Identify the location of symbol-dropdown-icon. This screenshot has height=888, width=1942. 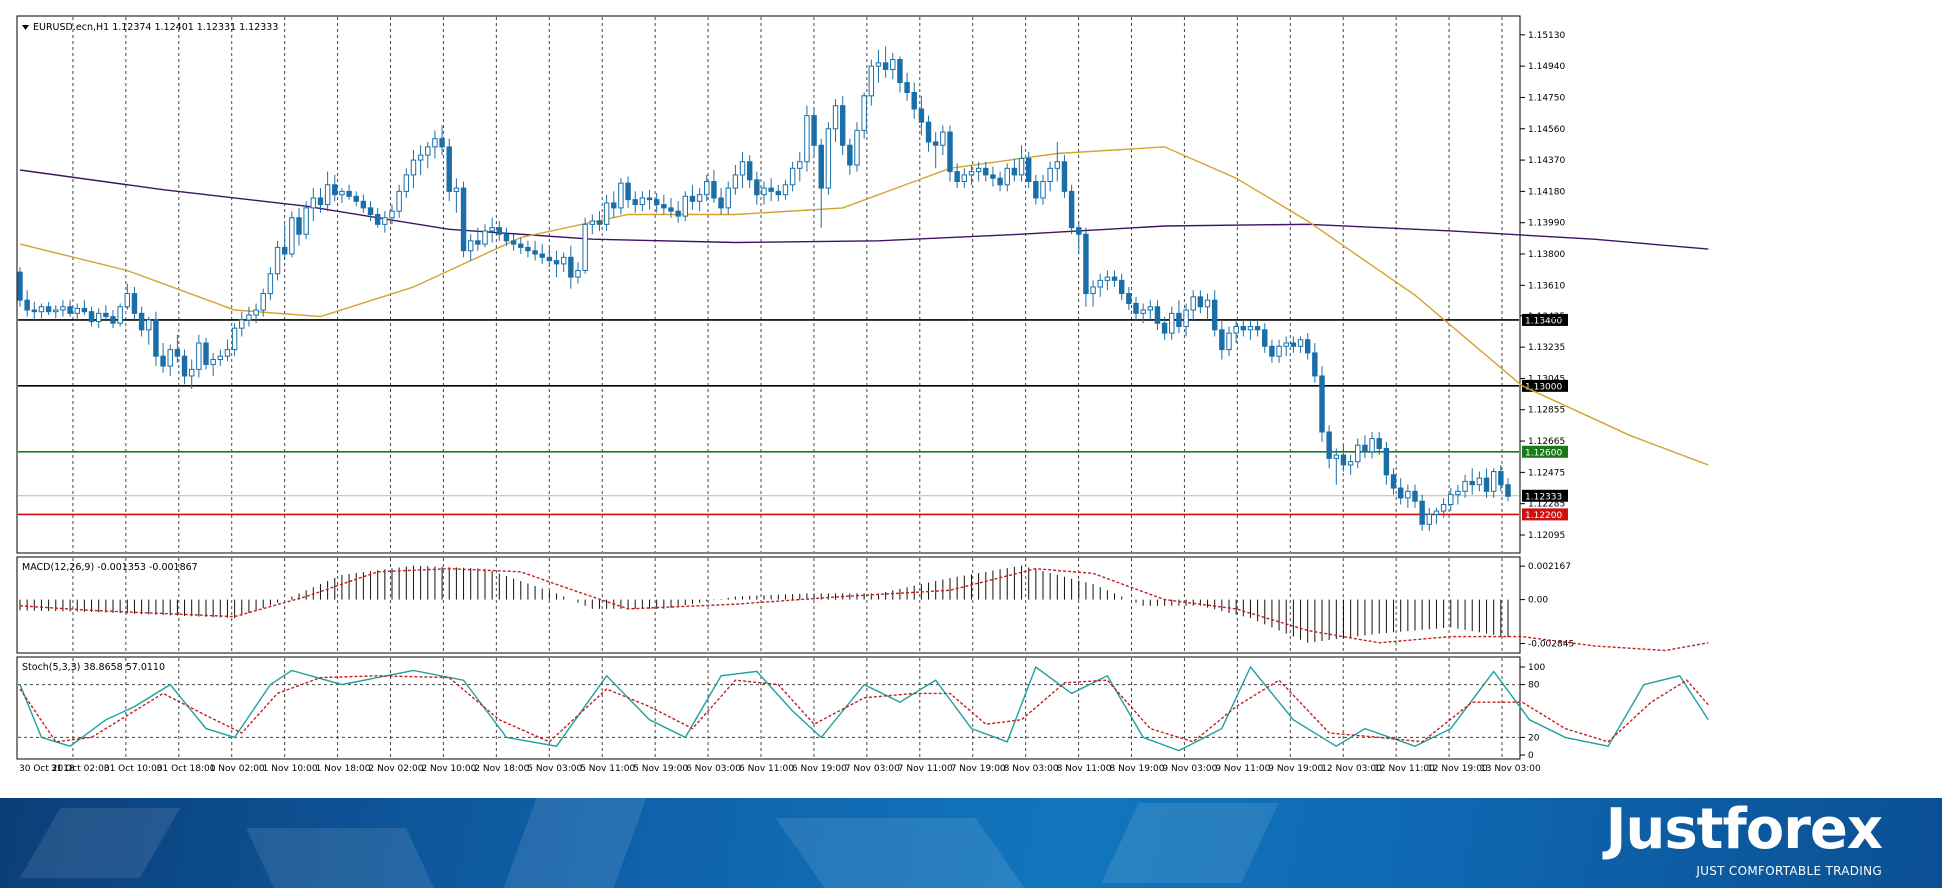
(25, 27).